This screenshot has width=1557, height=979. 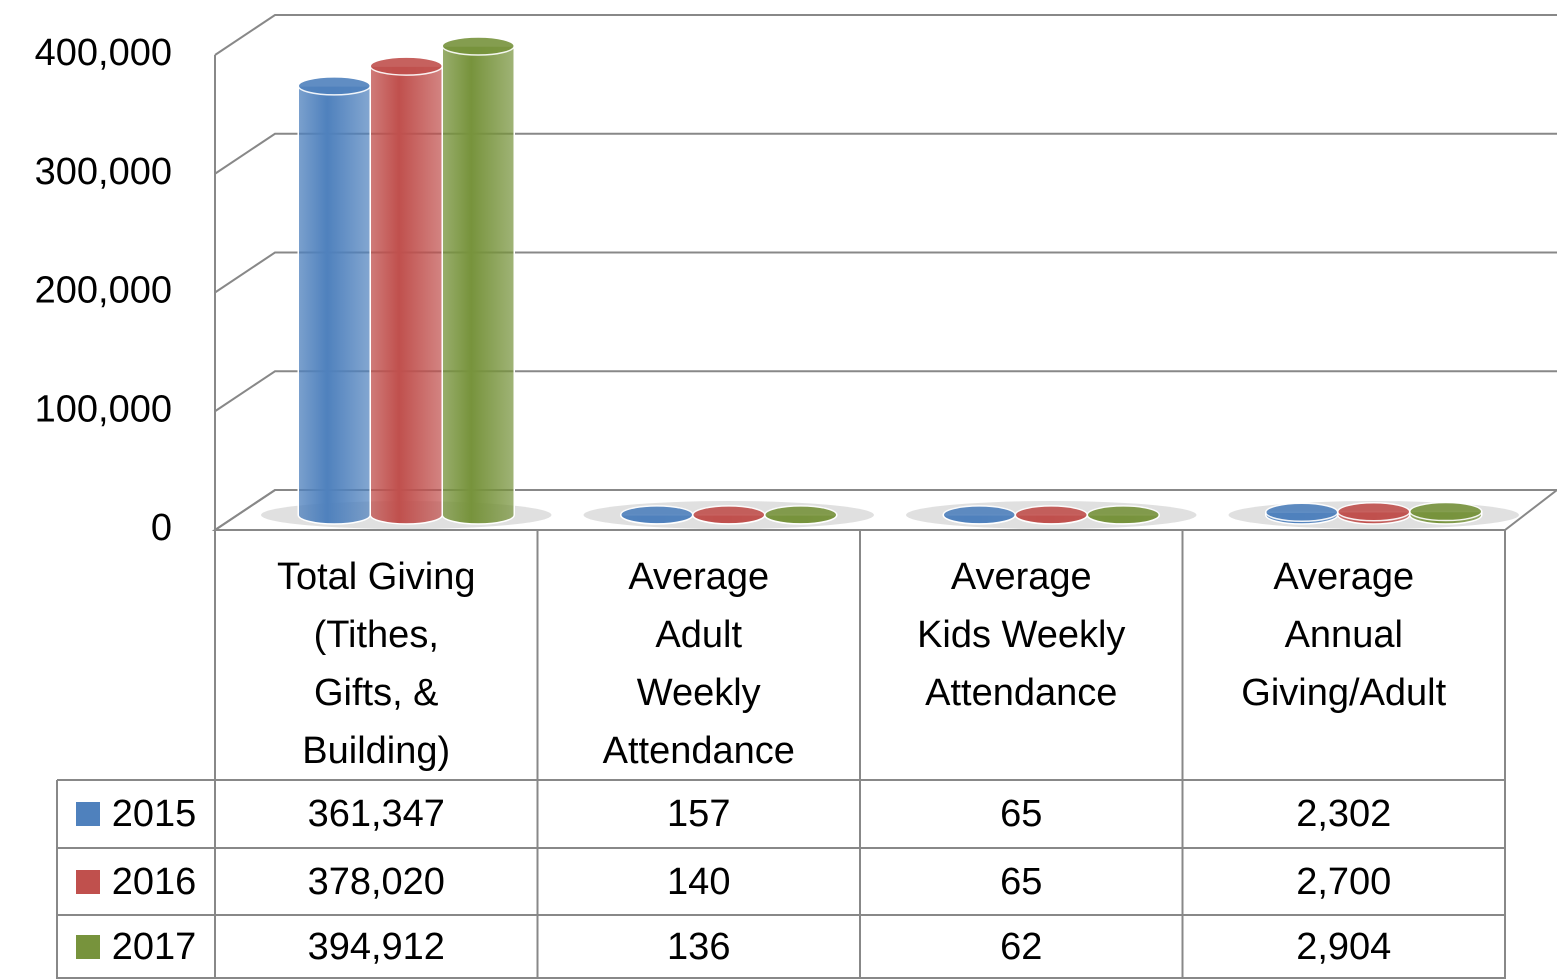 I want to click on legend-label: 2017, so click(x=154, y=947).